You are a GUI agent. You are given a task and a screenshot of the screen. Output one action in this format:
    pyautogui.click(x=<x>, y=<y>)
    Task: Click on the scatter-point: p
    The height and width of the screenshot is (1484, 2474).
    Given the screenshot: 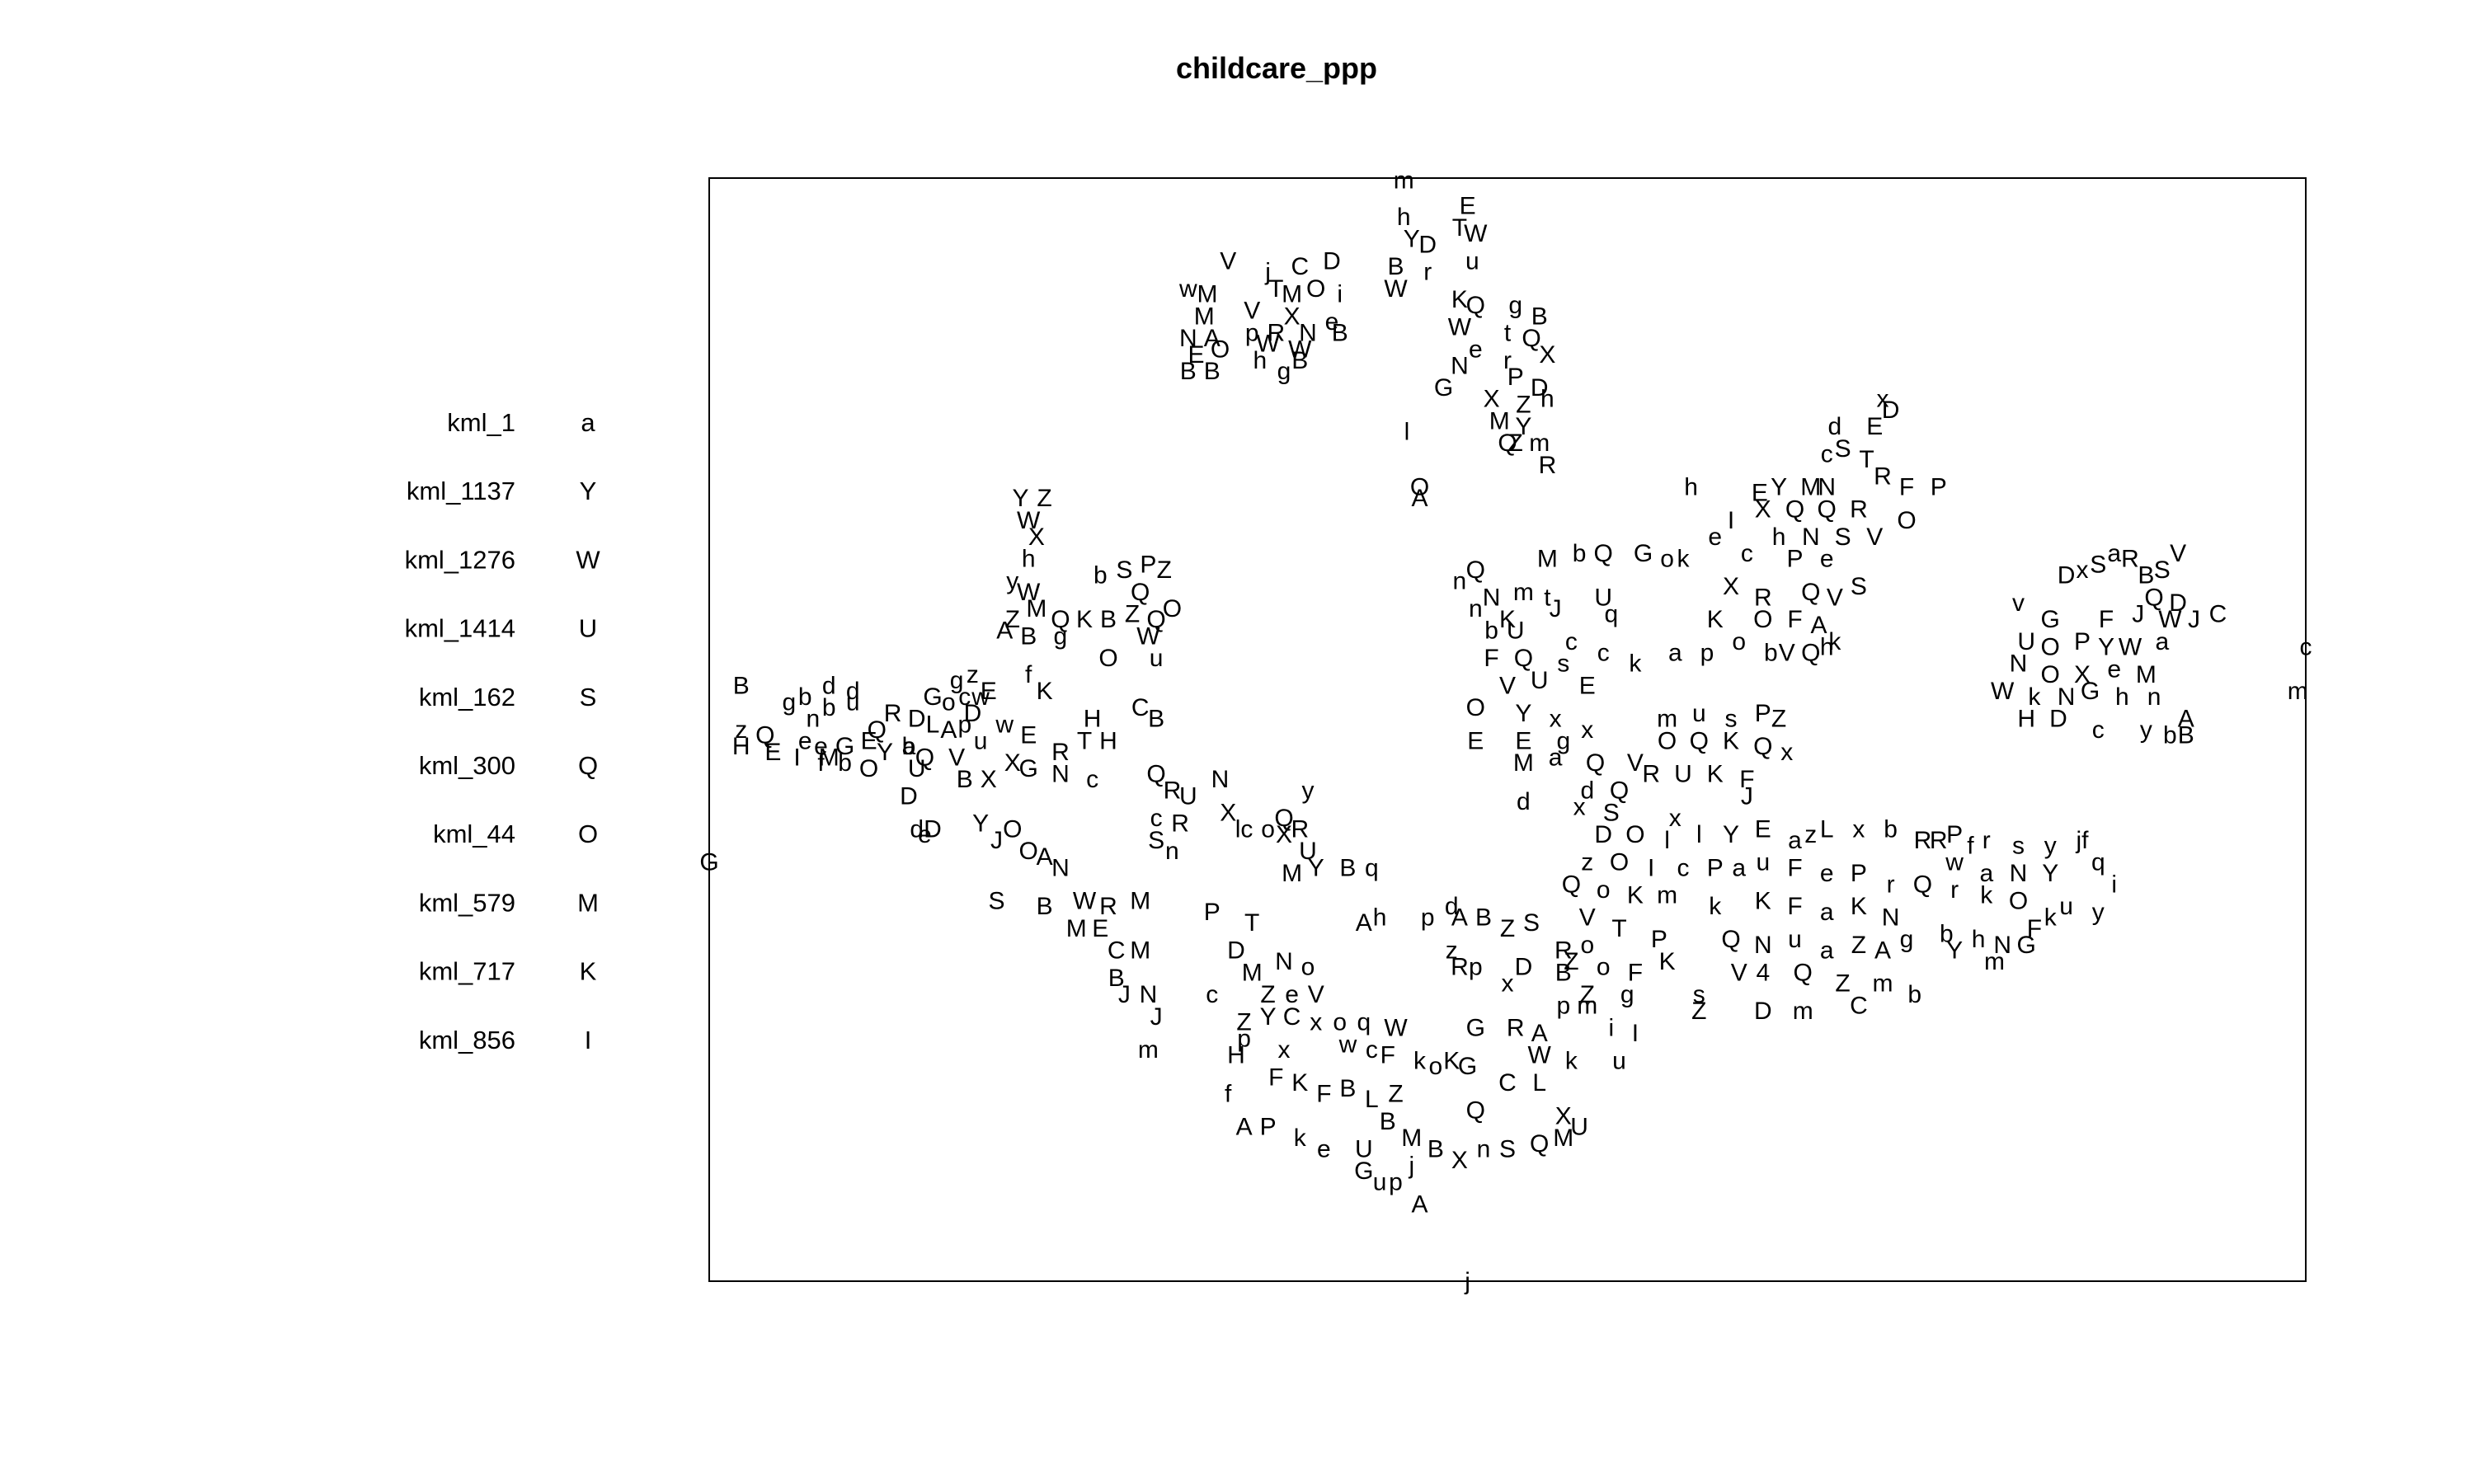 What is the action you would take?
    pyautogui.click(x=964, y=724)
    